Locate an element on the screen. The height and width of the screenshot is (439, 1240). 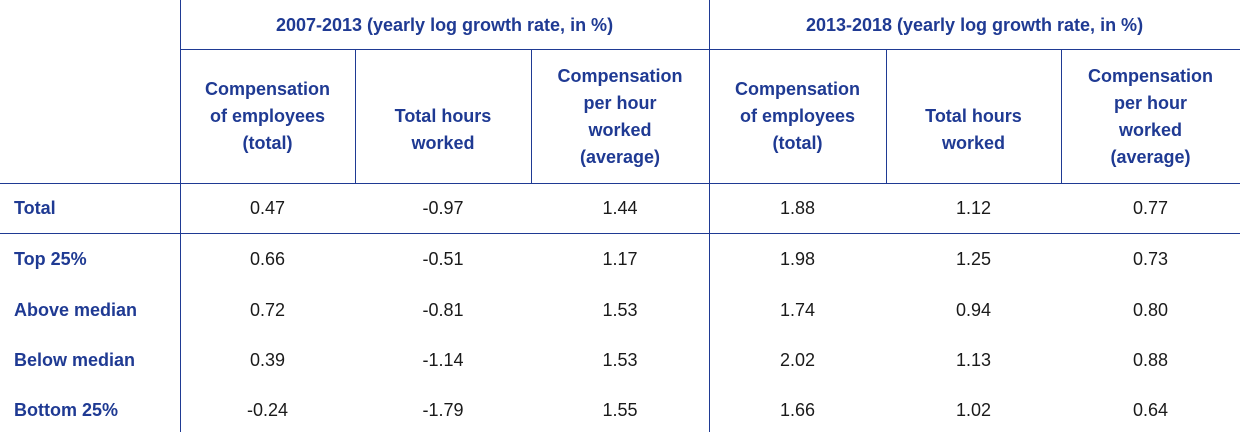
value-cell: 1.44 is located at coordinates (620, 208).